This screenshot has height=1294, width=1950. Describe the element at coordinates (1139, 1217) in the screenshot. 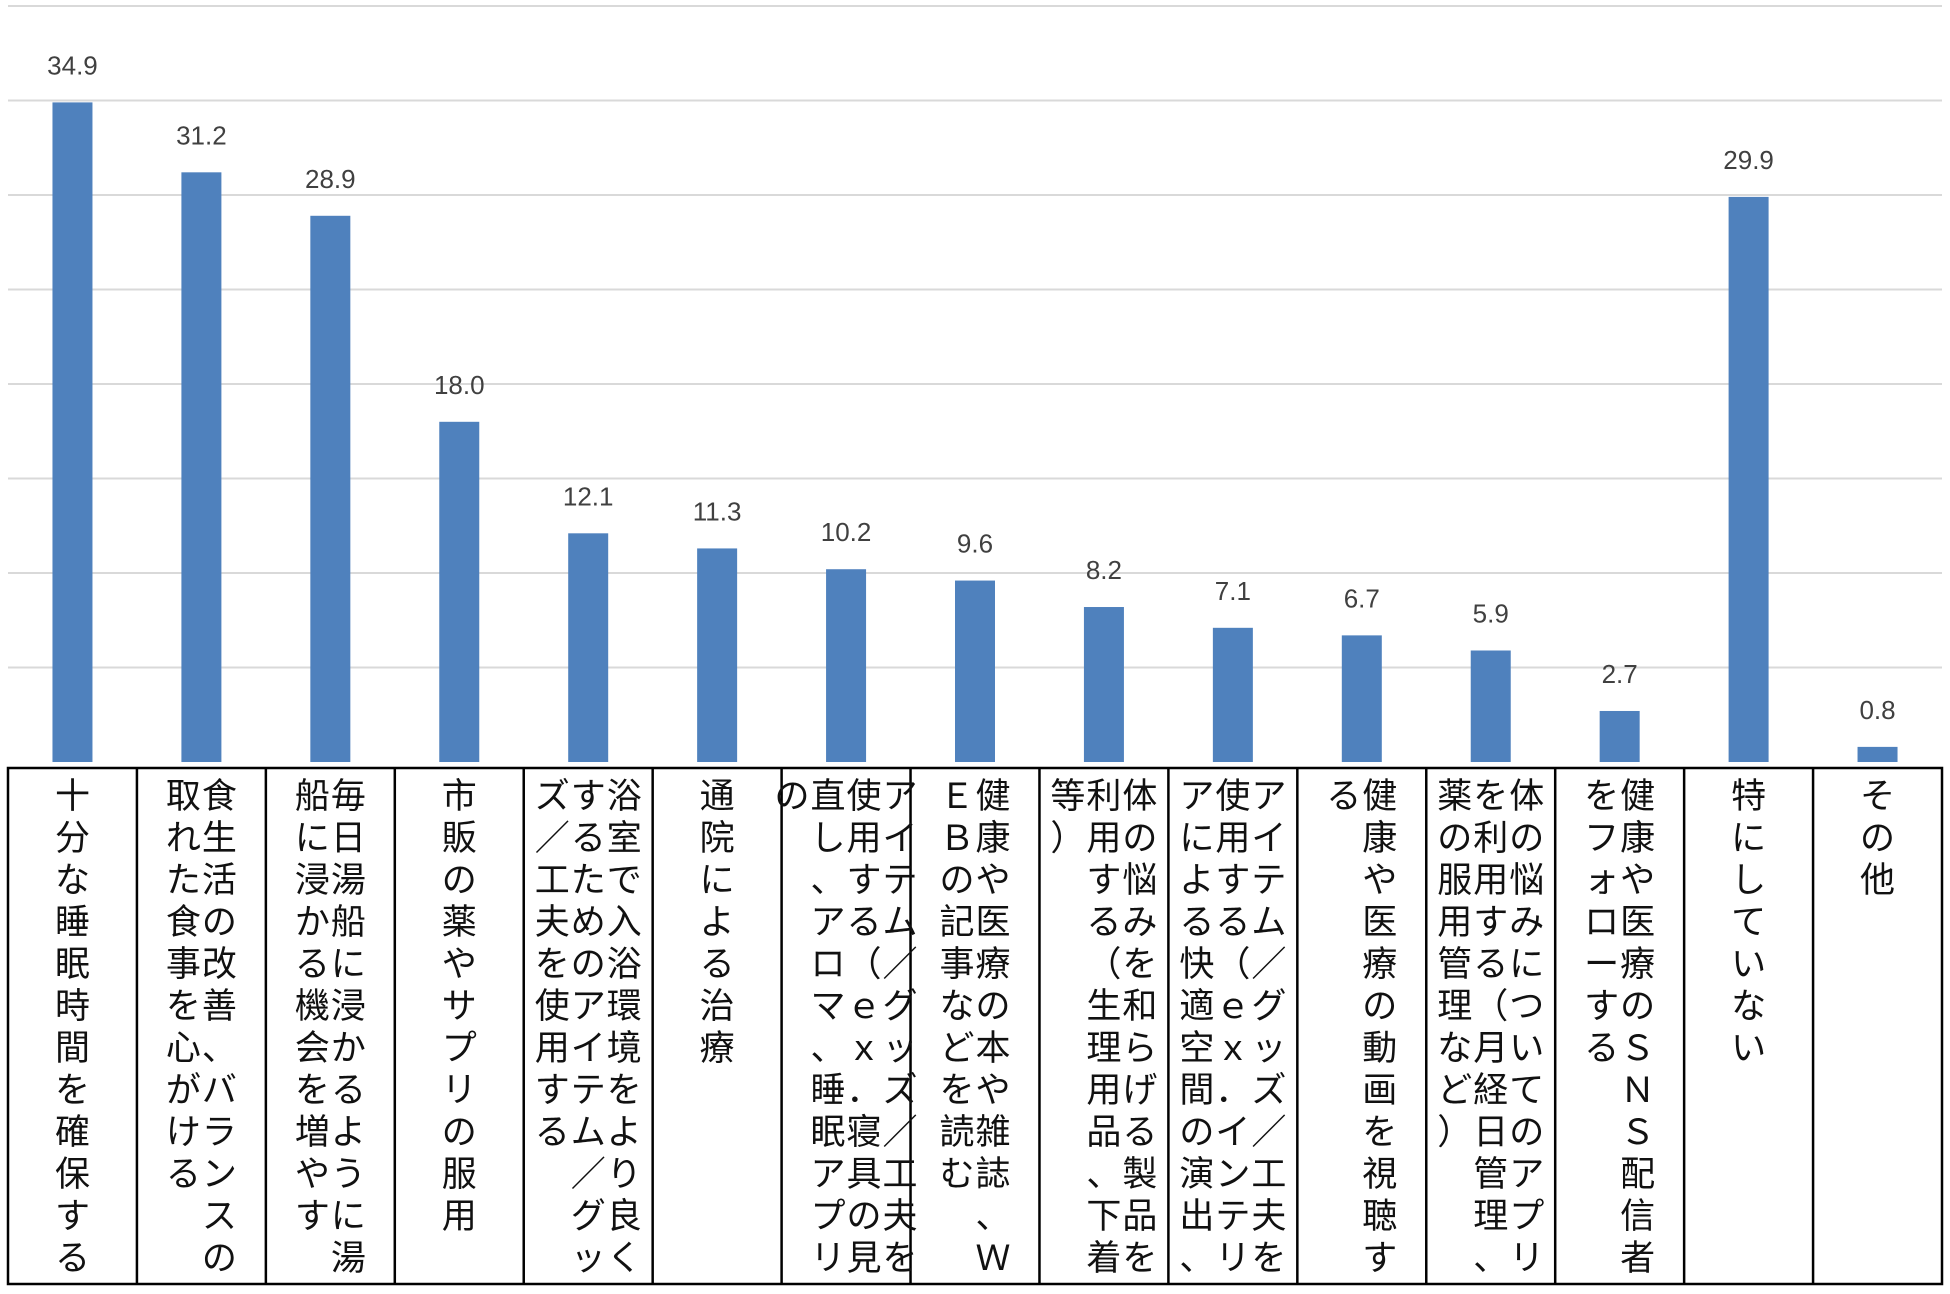

I see `category-char: 品` at that location.